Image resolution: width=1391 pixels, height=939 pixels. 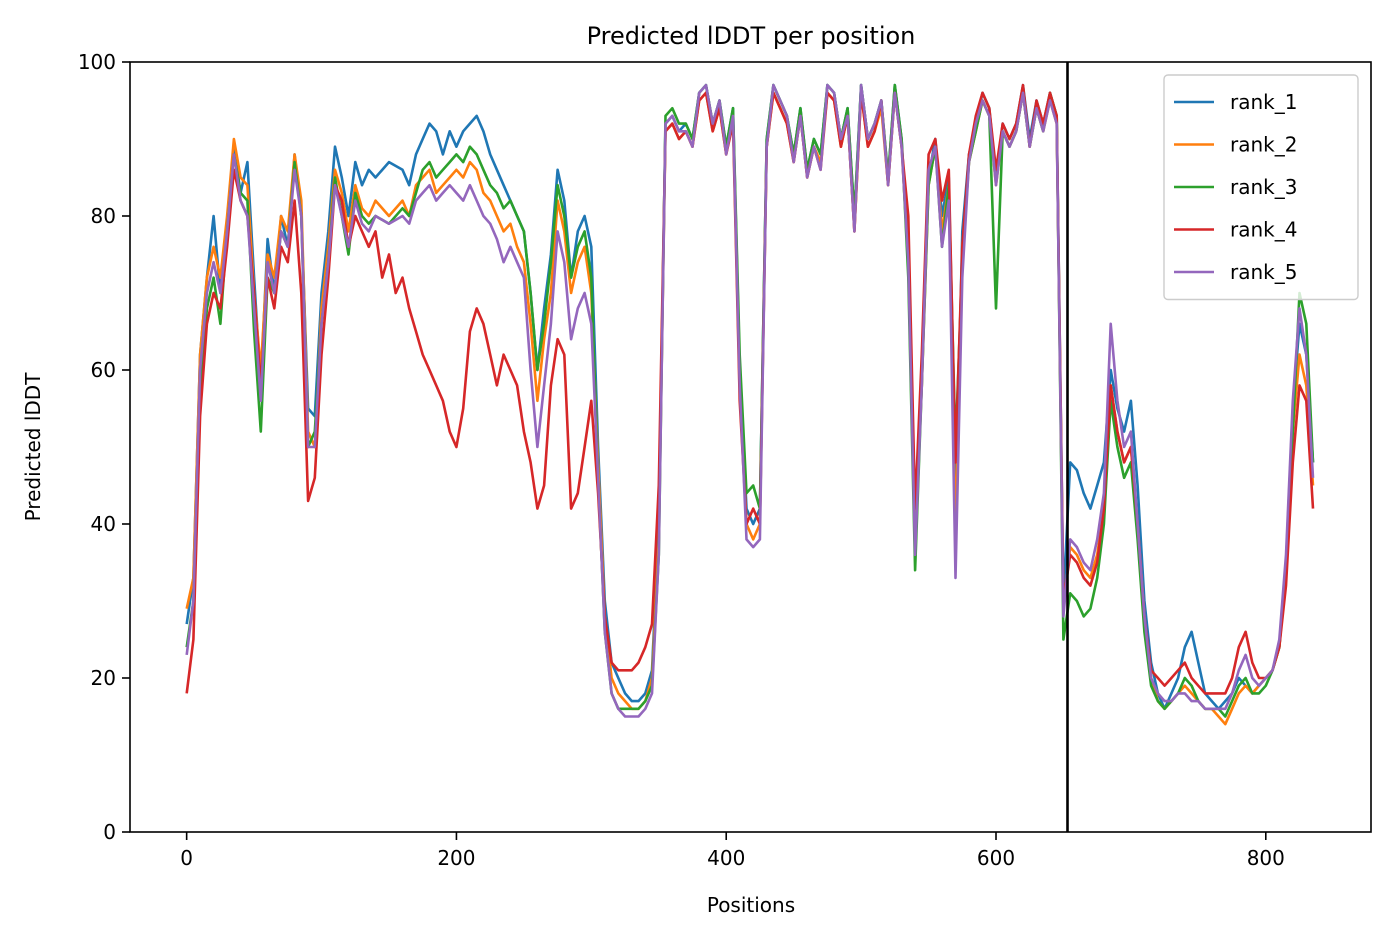 What do you see at coordinates (1263, 145) in the screenshot?
I see `legend-label: rank_2` at bounding box center [1263, 145].